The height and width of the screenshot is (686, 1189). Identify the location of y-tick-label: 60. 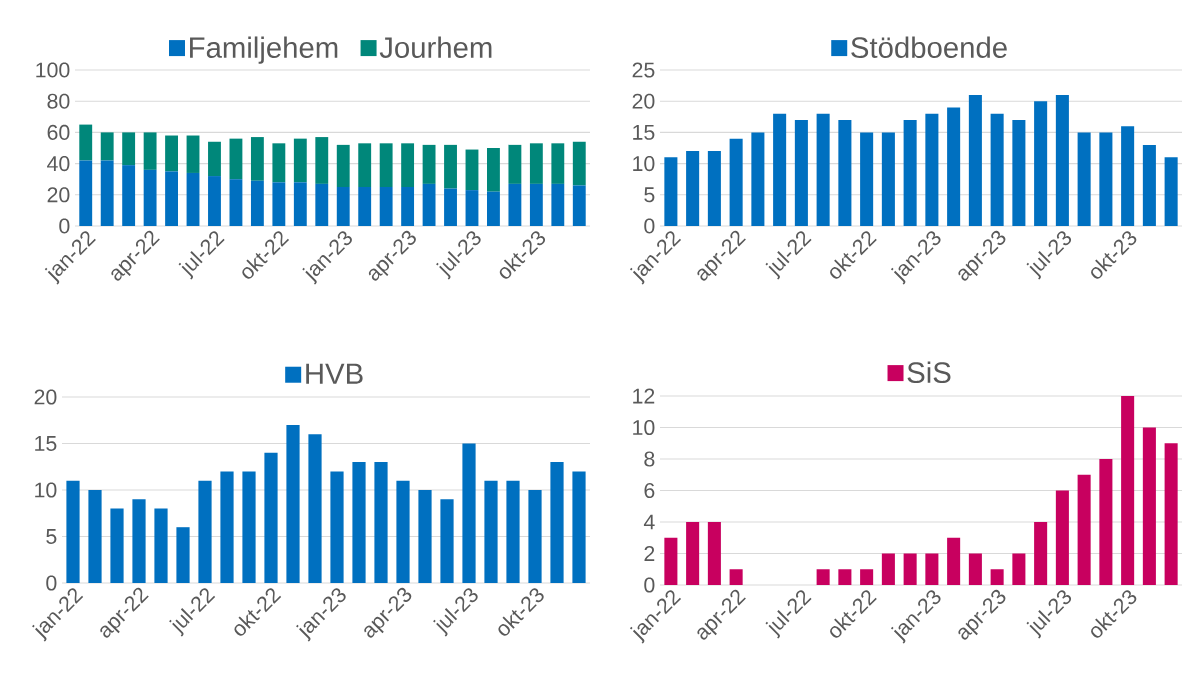
(58, 132).